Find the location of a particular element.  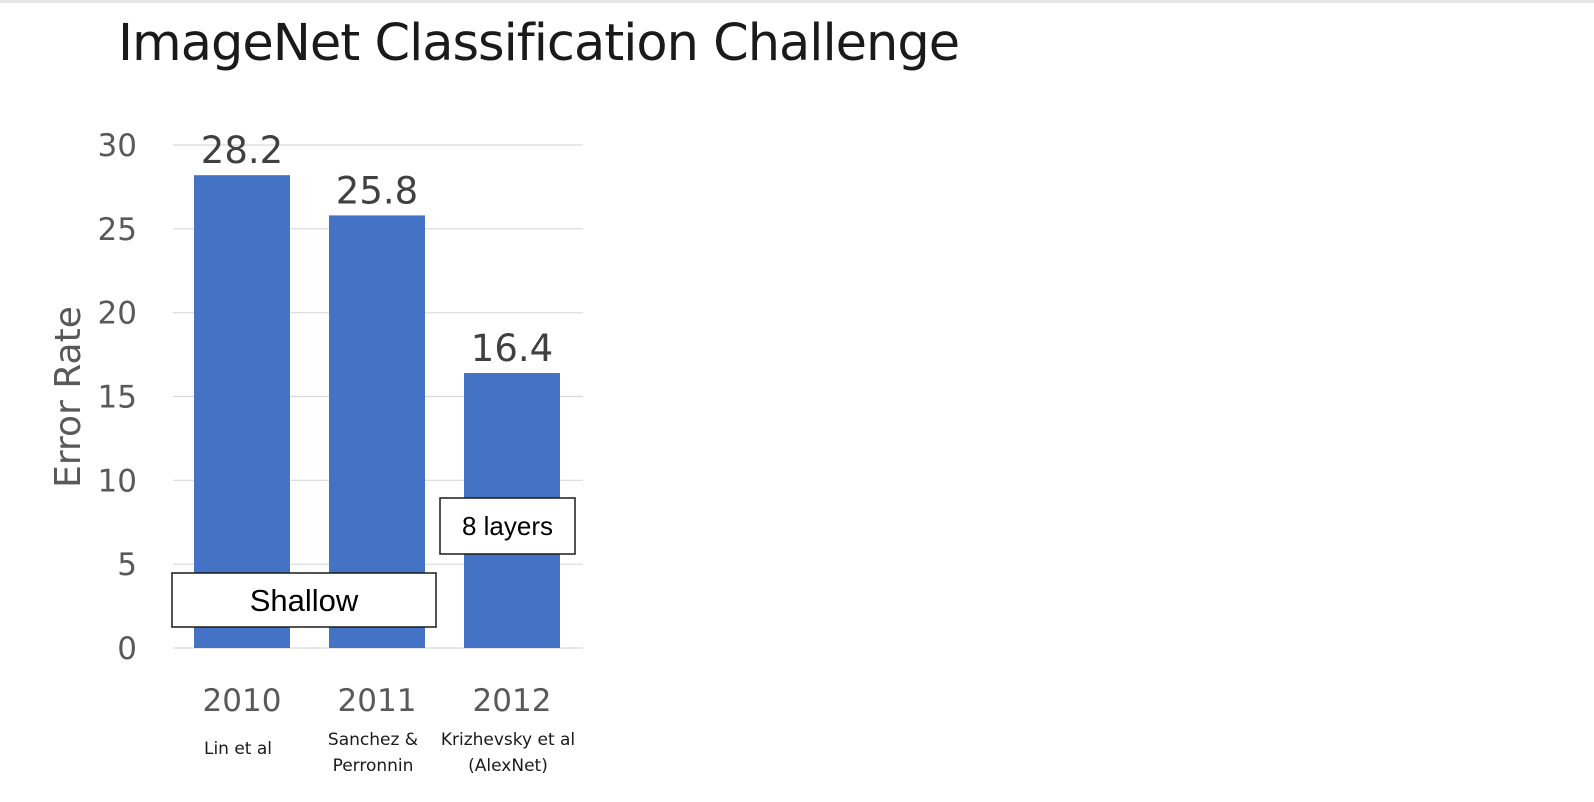

top-rule is located at coordinates (797, 1).